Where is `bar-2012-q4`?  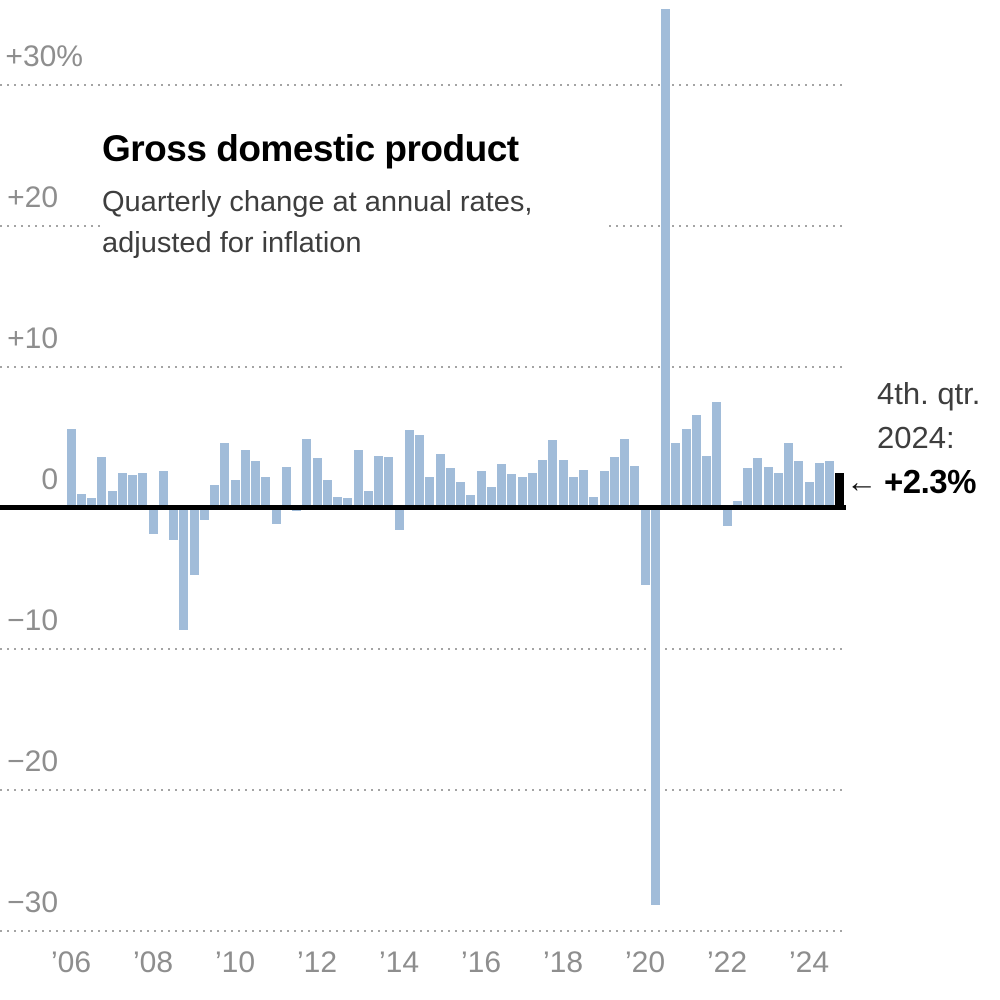 bar-2012-q4 is located at coordinates (348, 501).